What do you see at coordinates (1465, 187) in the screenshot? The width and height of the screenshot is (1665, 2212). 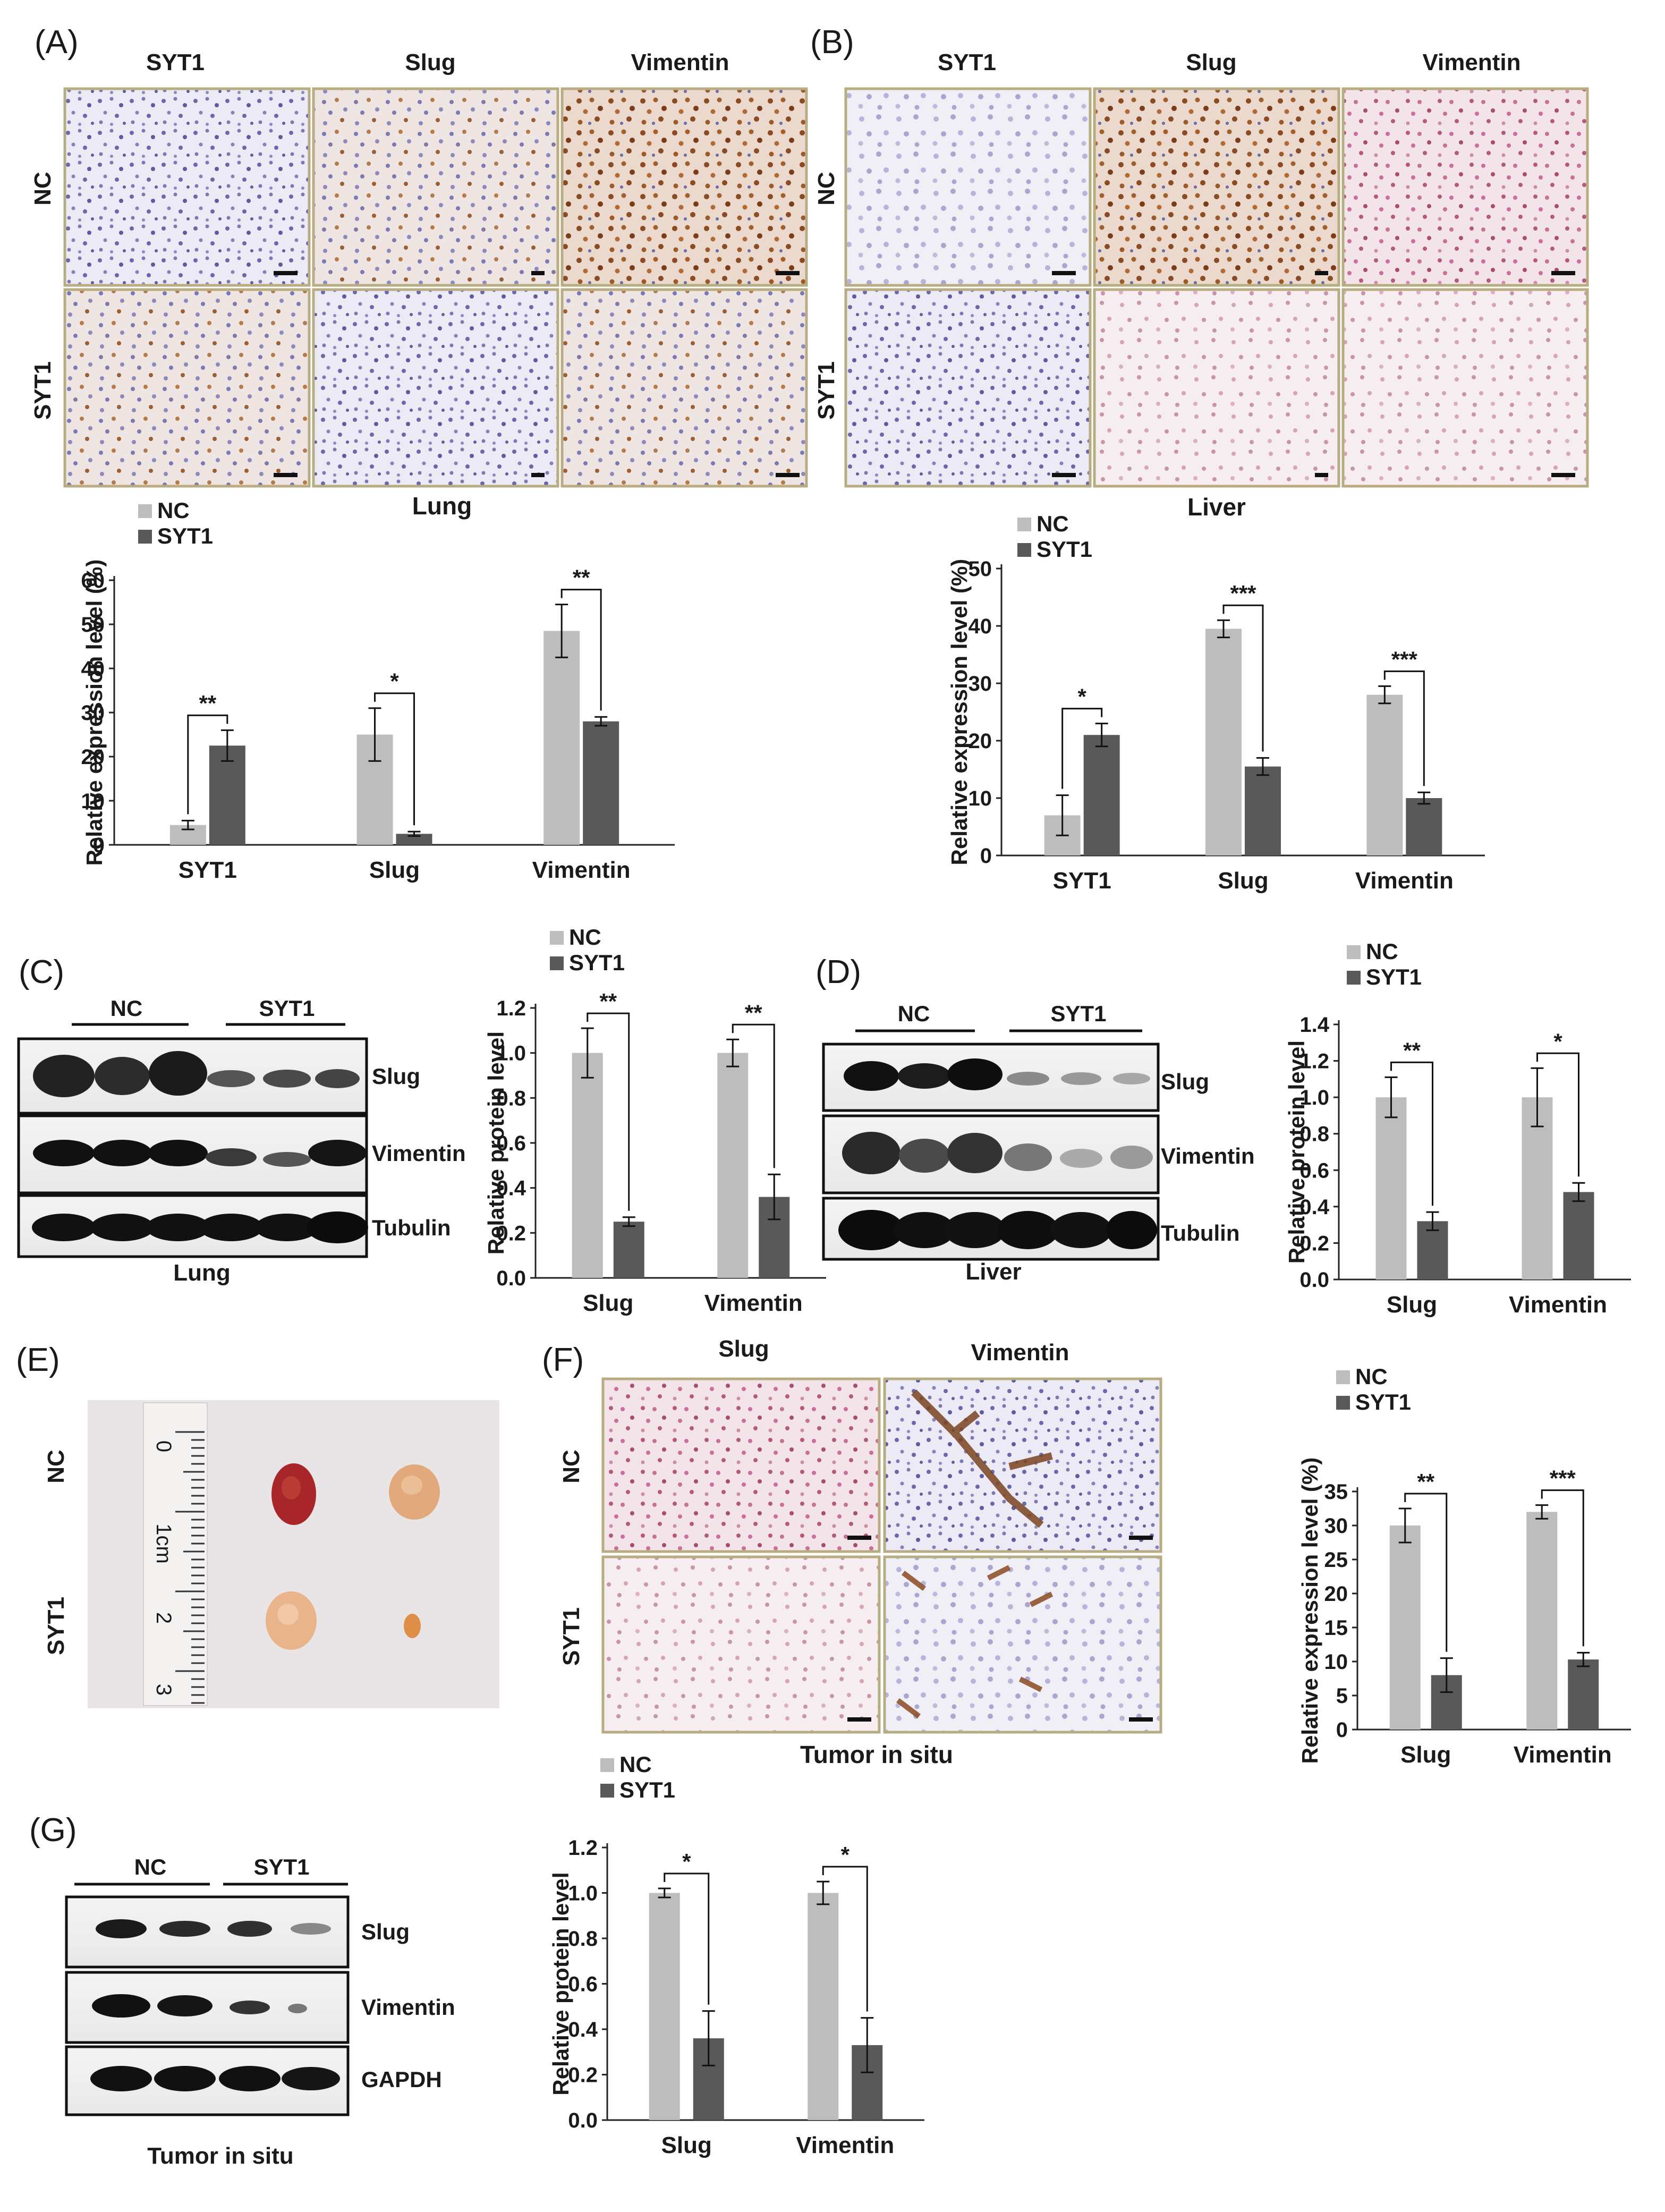 I see `b-nc-vimentin-image` at bounding box center [1465, 187].